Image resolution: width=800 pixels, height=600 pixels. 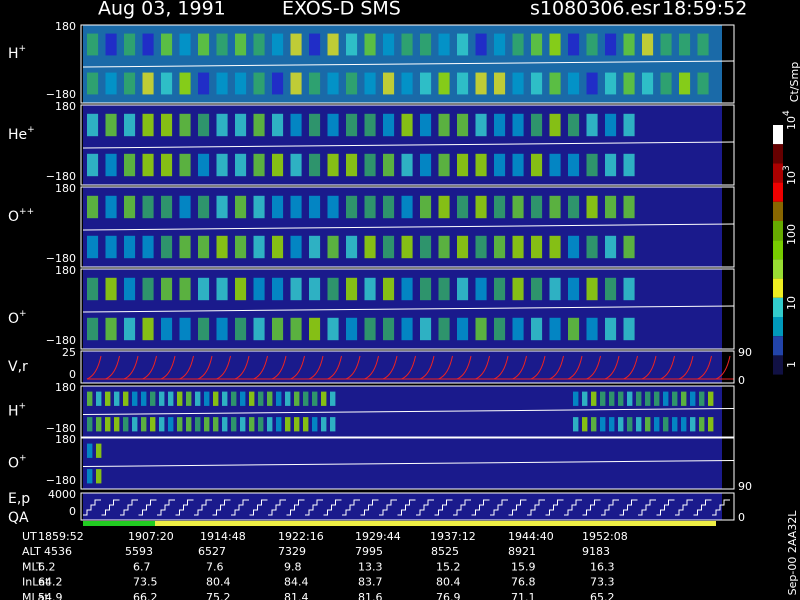 I want to click on panel-label: V,r, so click(x=18, y=367).